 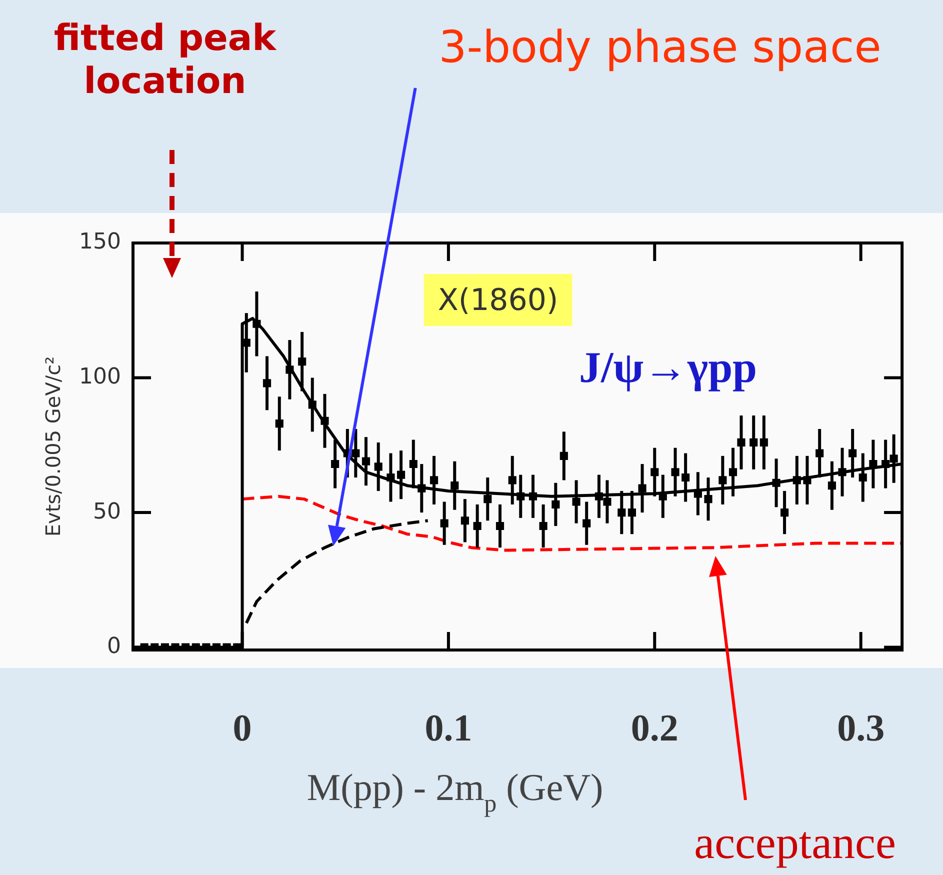 What do you see at coordinates (166, 60) in the screenshot?
I see `text: fitted peak location` at bounding box center [166, 60].